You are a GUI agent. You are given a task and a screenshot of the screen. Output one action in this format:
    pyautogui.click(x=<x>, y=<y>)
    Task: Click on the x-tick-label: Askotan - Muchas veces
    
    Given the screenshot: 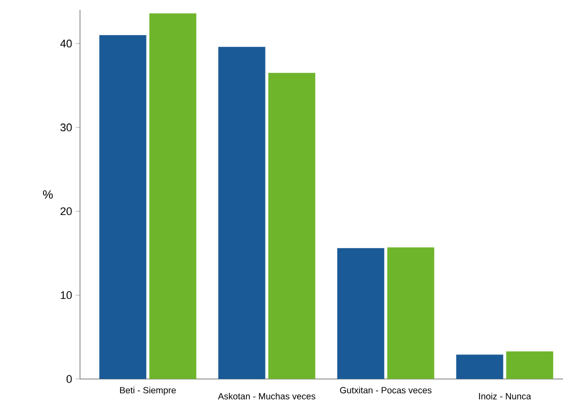 What is the action you would take?
    pyautogui.click(x=267, y=396)
    